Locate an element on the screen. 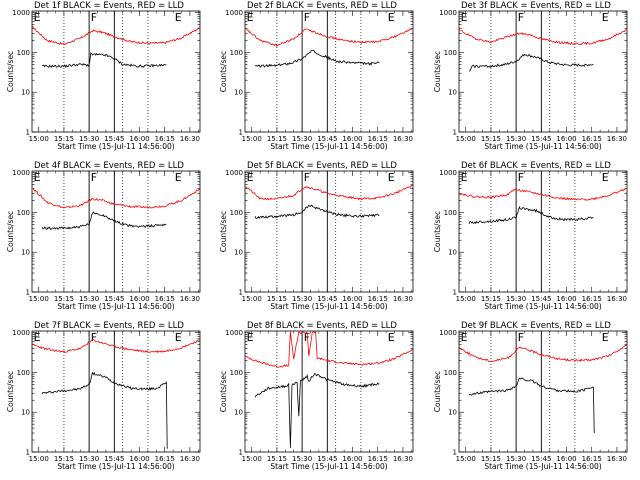 The image size is (640, 480). panel-title: Det 5f BLACK = Events, RED = LLD is located at coordinates (322, 166).